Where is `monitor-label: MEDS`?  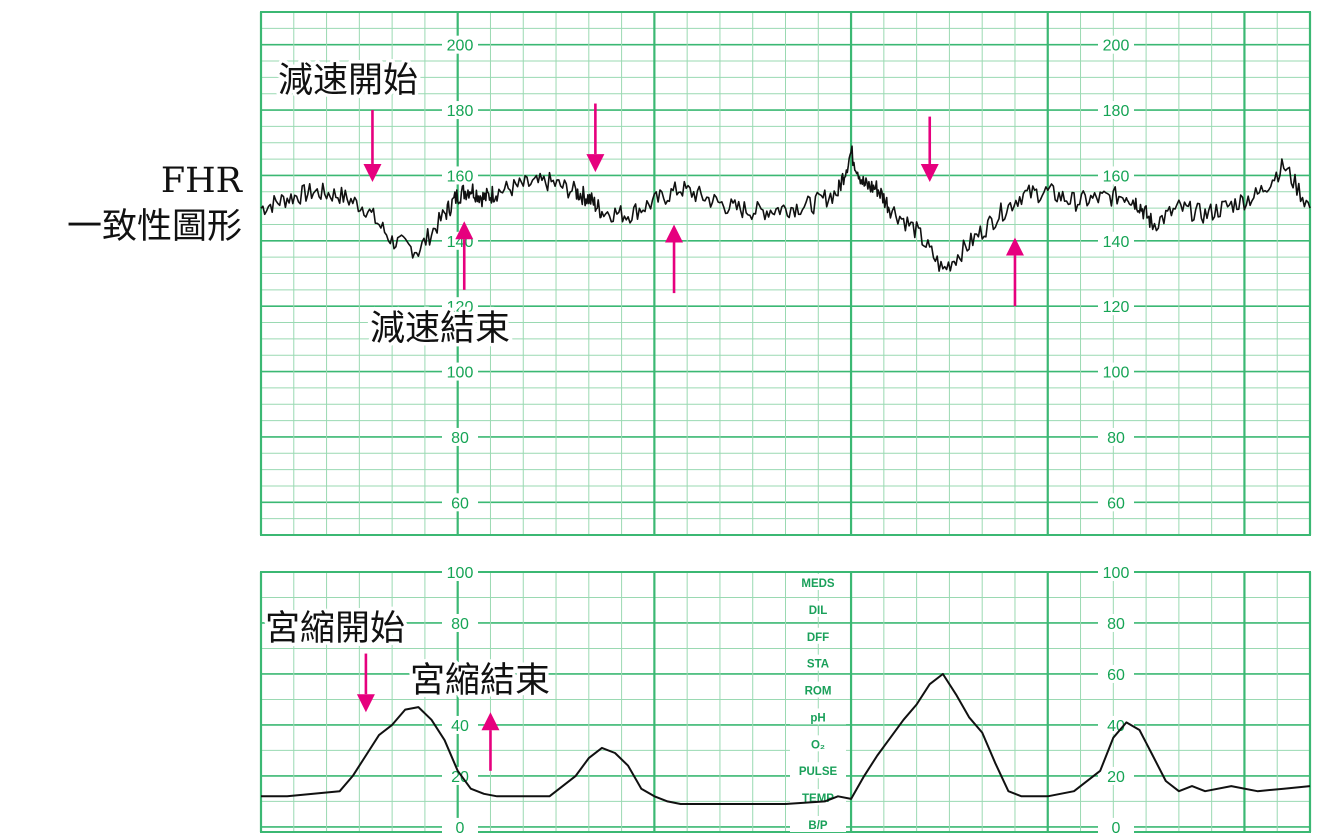
monitor-label: MEDS is located at coordinates (818, 584).